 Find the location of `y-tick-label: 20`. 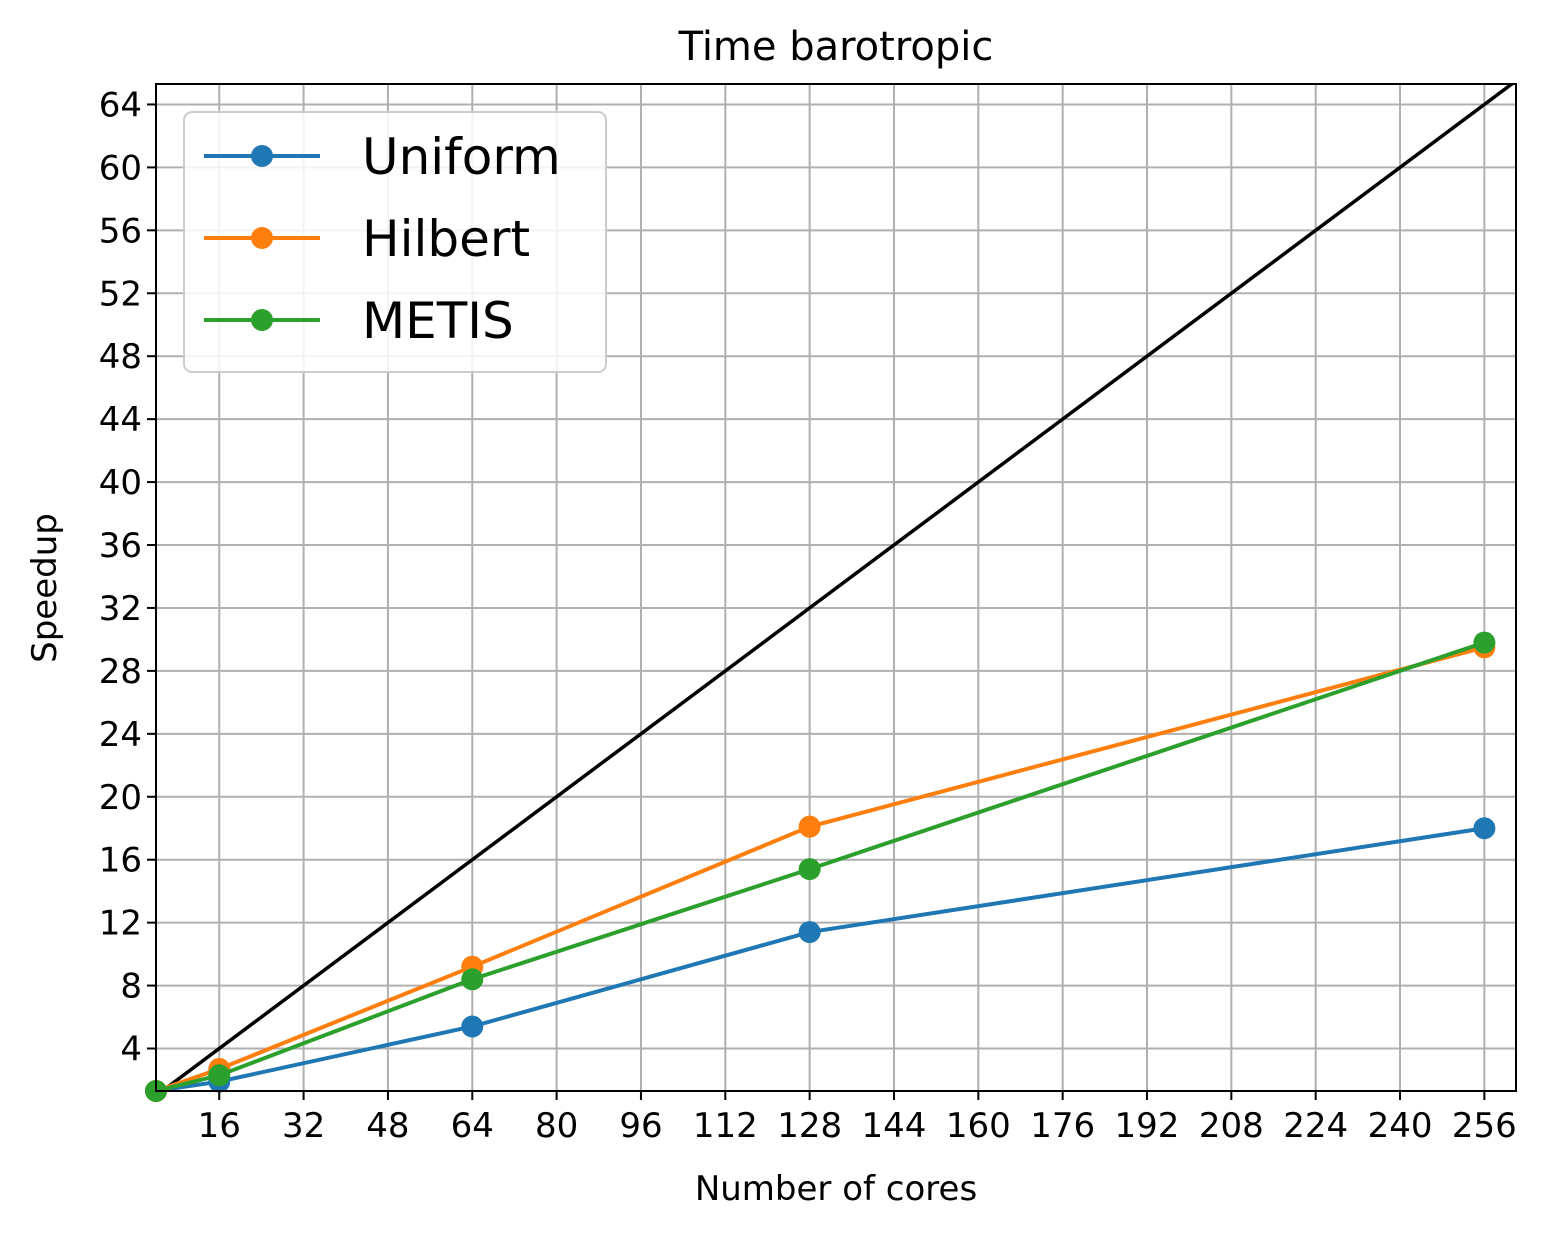

y-tick-label: 20 is located at coordinates (120, 798).